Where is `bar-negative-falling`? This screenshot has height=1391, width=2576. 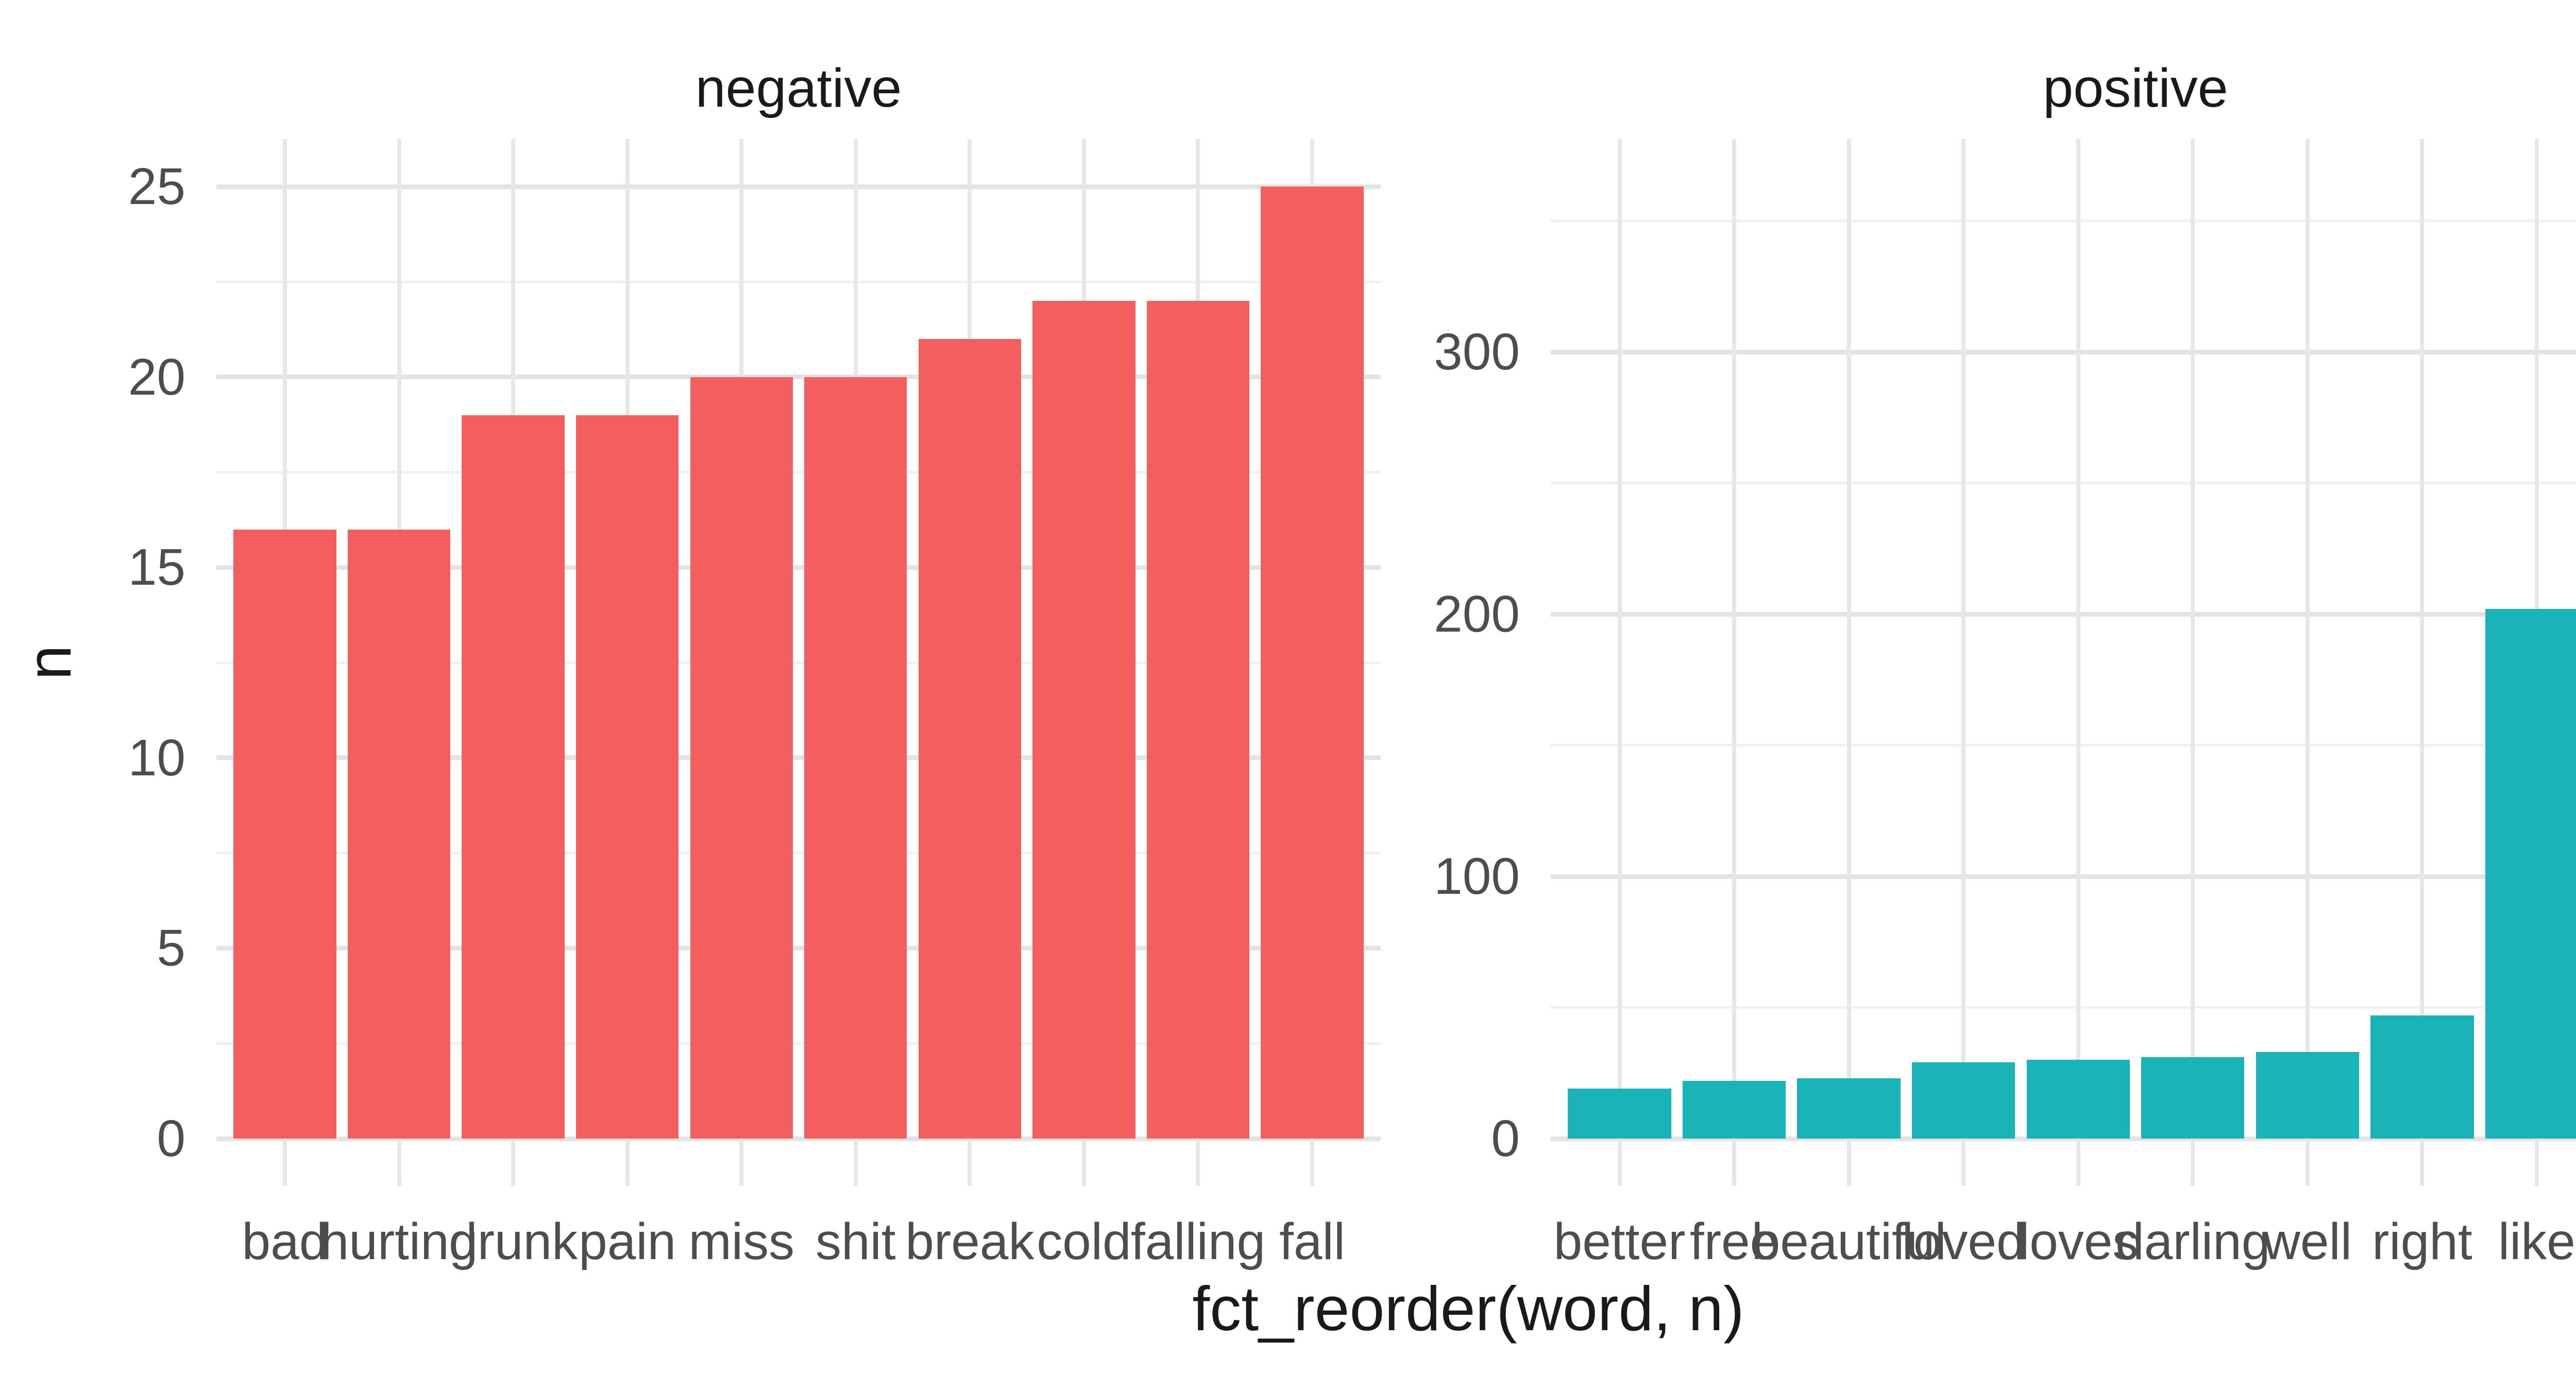
bar-negative-falling is located at coordinates (1198, 720).